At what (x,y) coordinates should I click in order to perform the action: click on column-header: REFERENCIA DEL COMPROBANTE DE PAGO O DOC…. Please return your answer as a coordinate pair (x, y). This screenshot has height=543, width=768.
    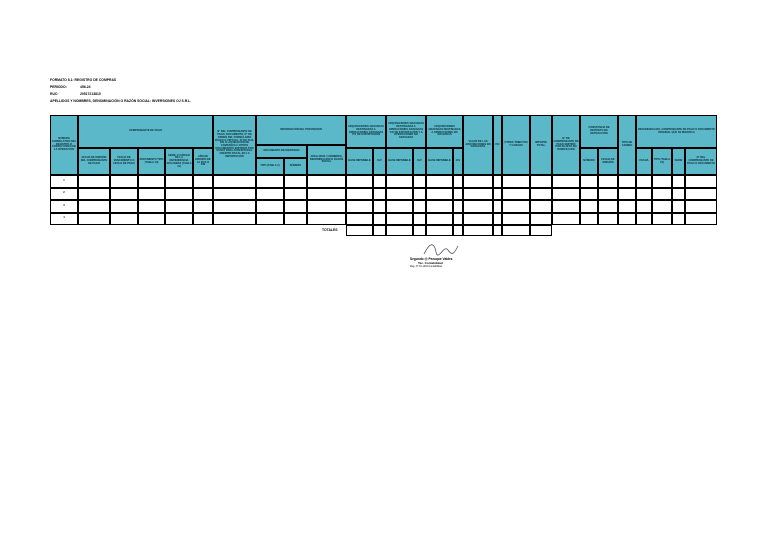
    Looking at the image, I should click on (676, 131).